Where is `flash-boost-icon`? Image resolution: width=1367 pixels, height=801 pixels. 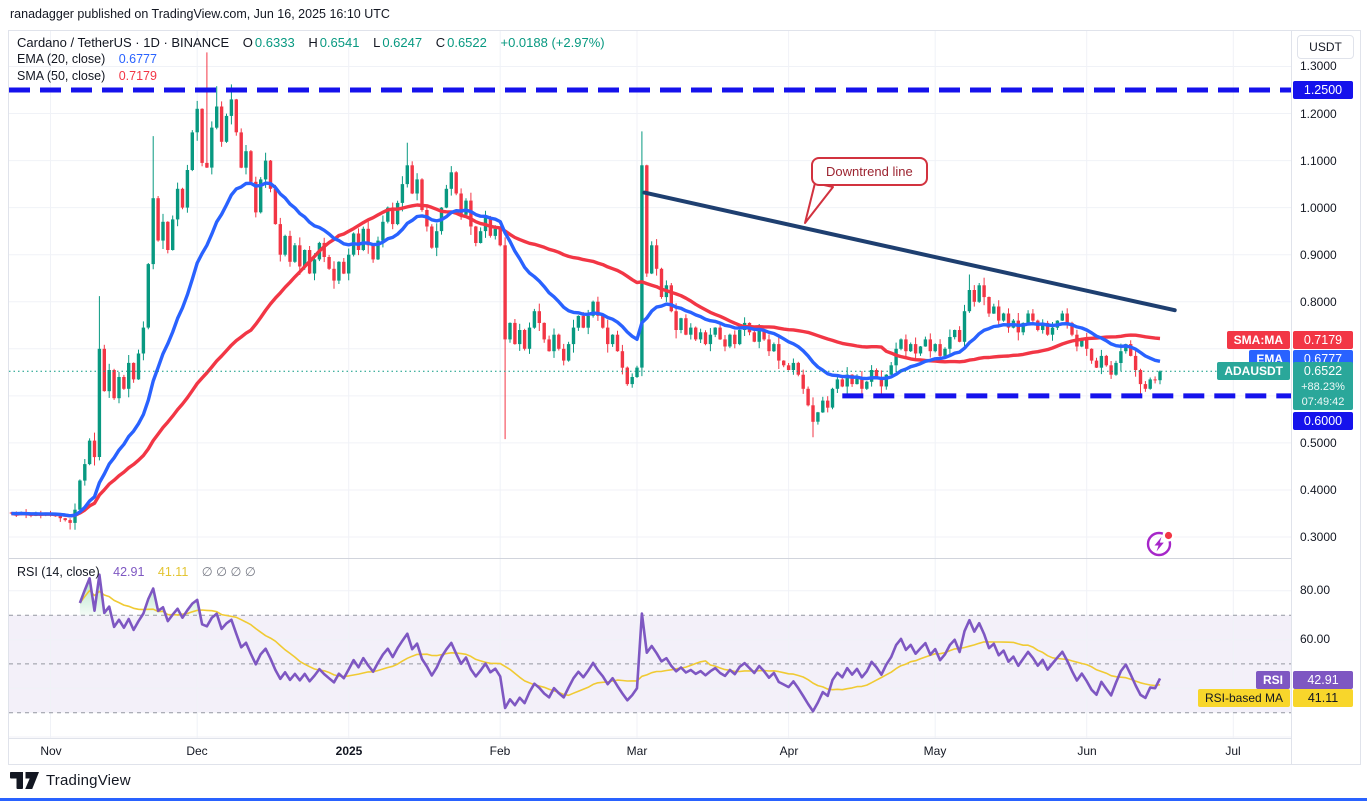 flash-boost-icon is located at coordinates (1160, 544).